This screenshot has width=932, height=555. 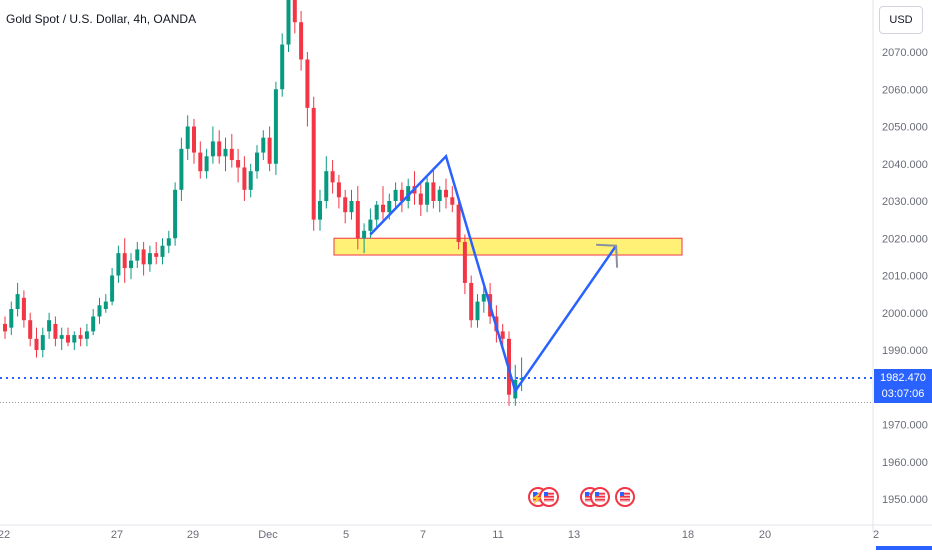 I want to click on price-tick-label: 2010.000, so click(x=905, y=277).